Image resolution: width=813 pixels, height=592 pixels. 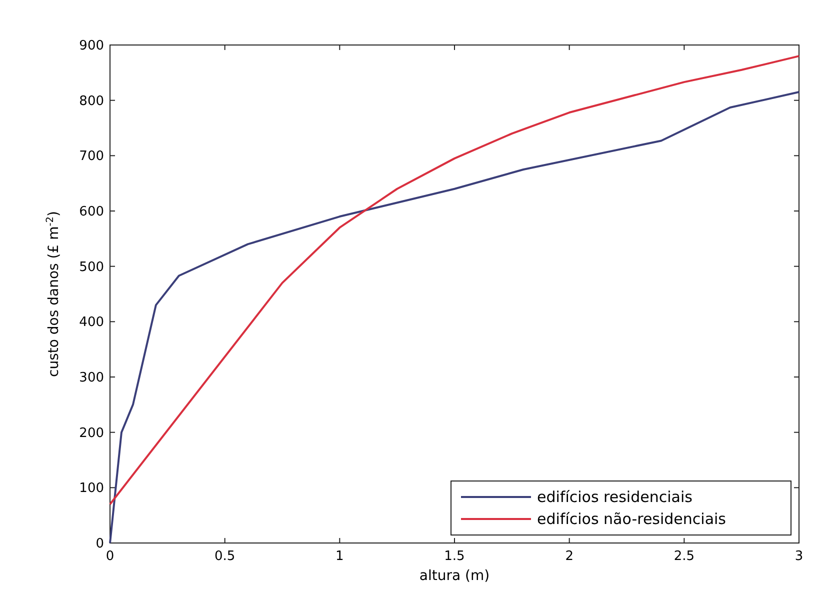 I want to click on y-tick-label: 0, so click(x=100, y=544).